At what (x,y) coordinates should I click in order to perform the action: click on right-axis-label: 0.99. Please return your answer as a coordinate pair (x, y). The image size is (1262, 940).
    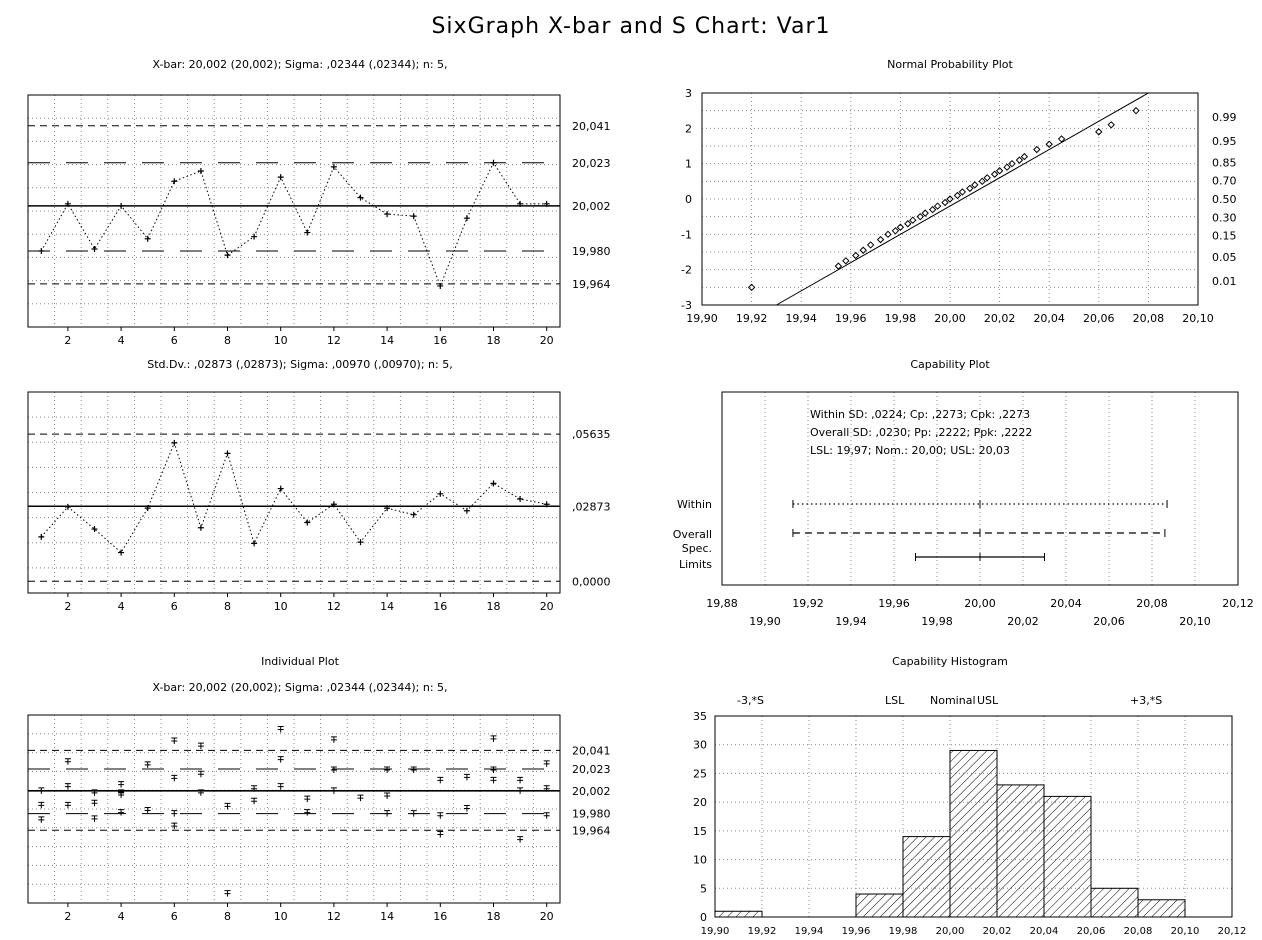
    Looking at the image, I should click on (1224, 117).